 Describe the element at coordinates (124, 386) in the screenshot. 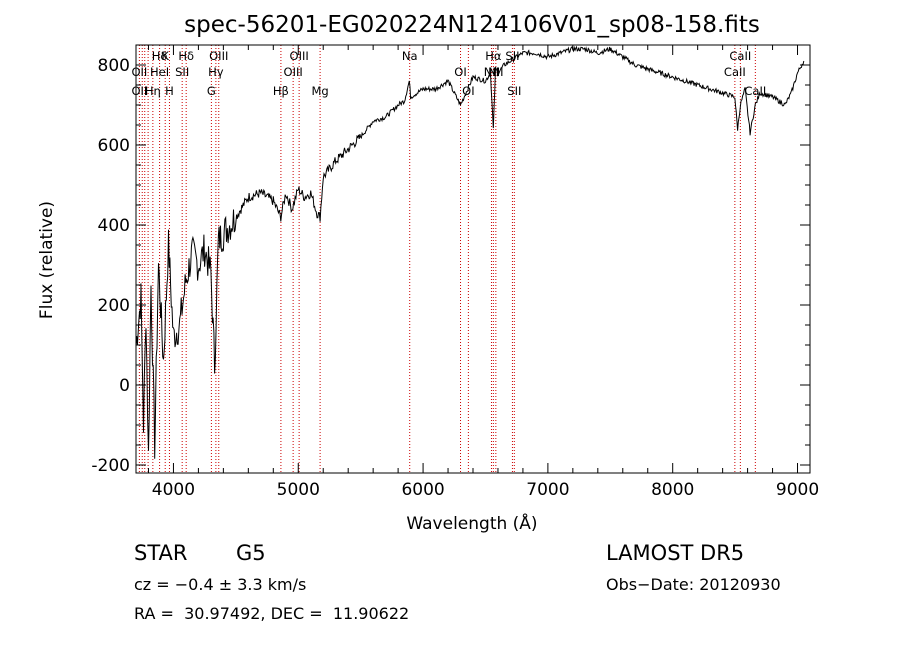

I see `y-tick-label: 0` at that location.